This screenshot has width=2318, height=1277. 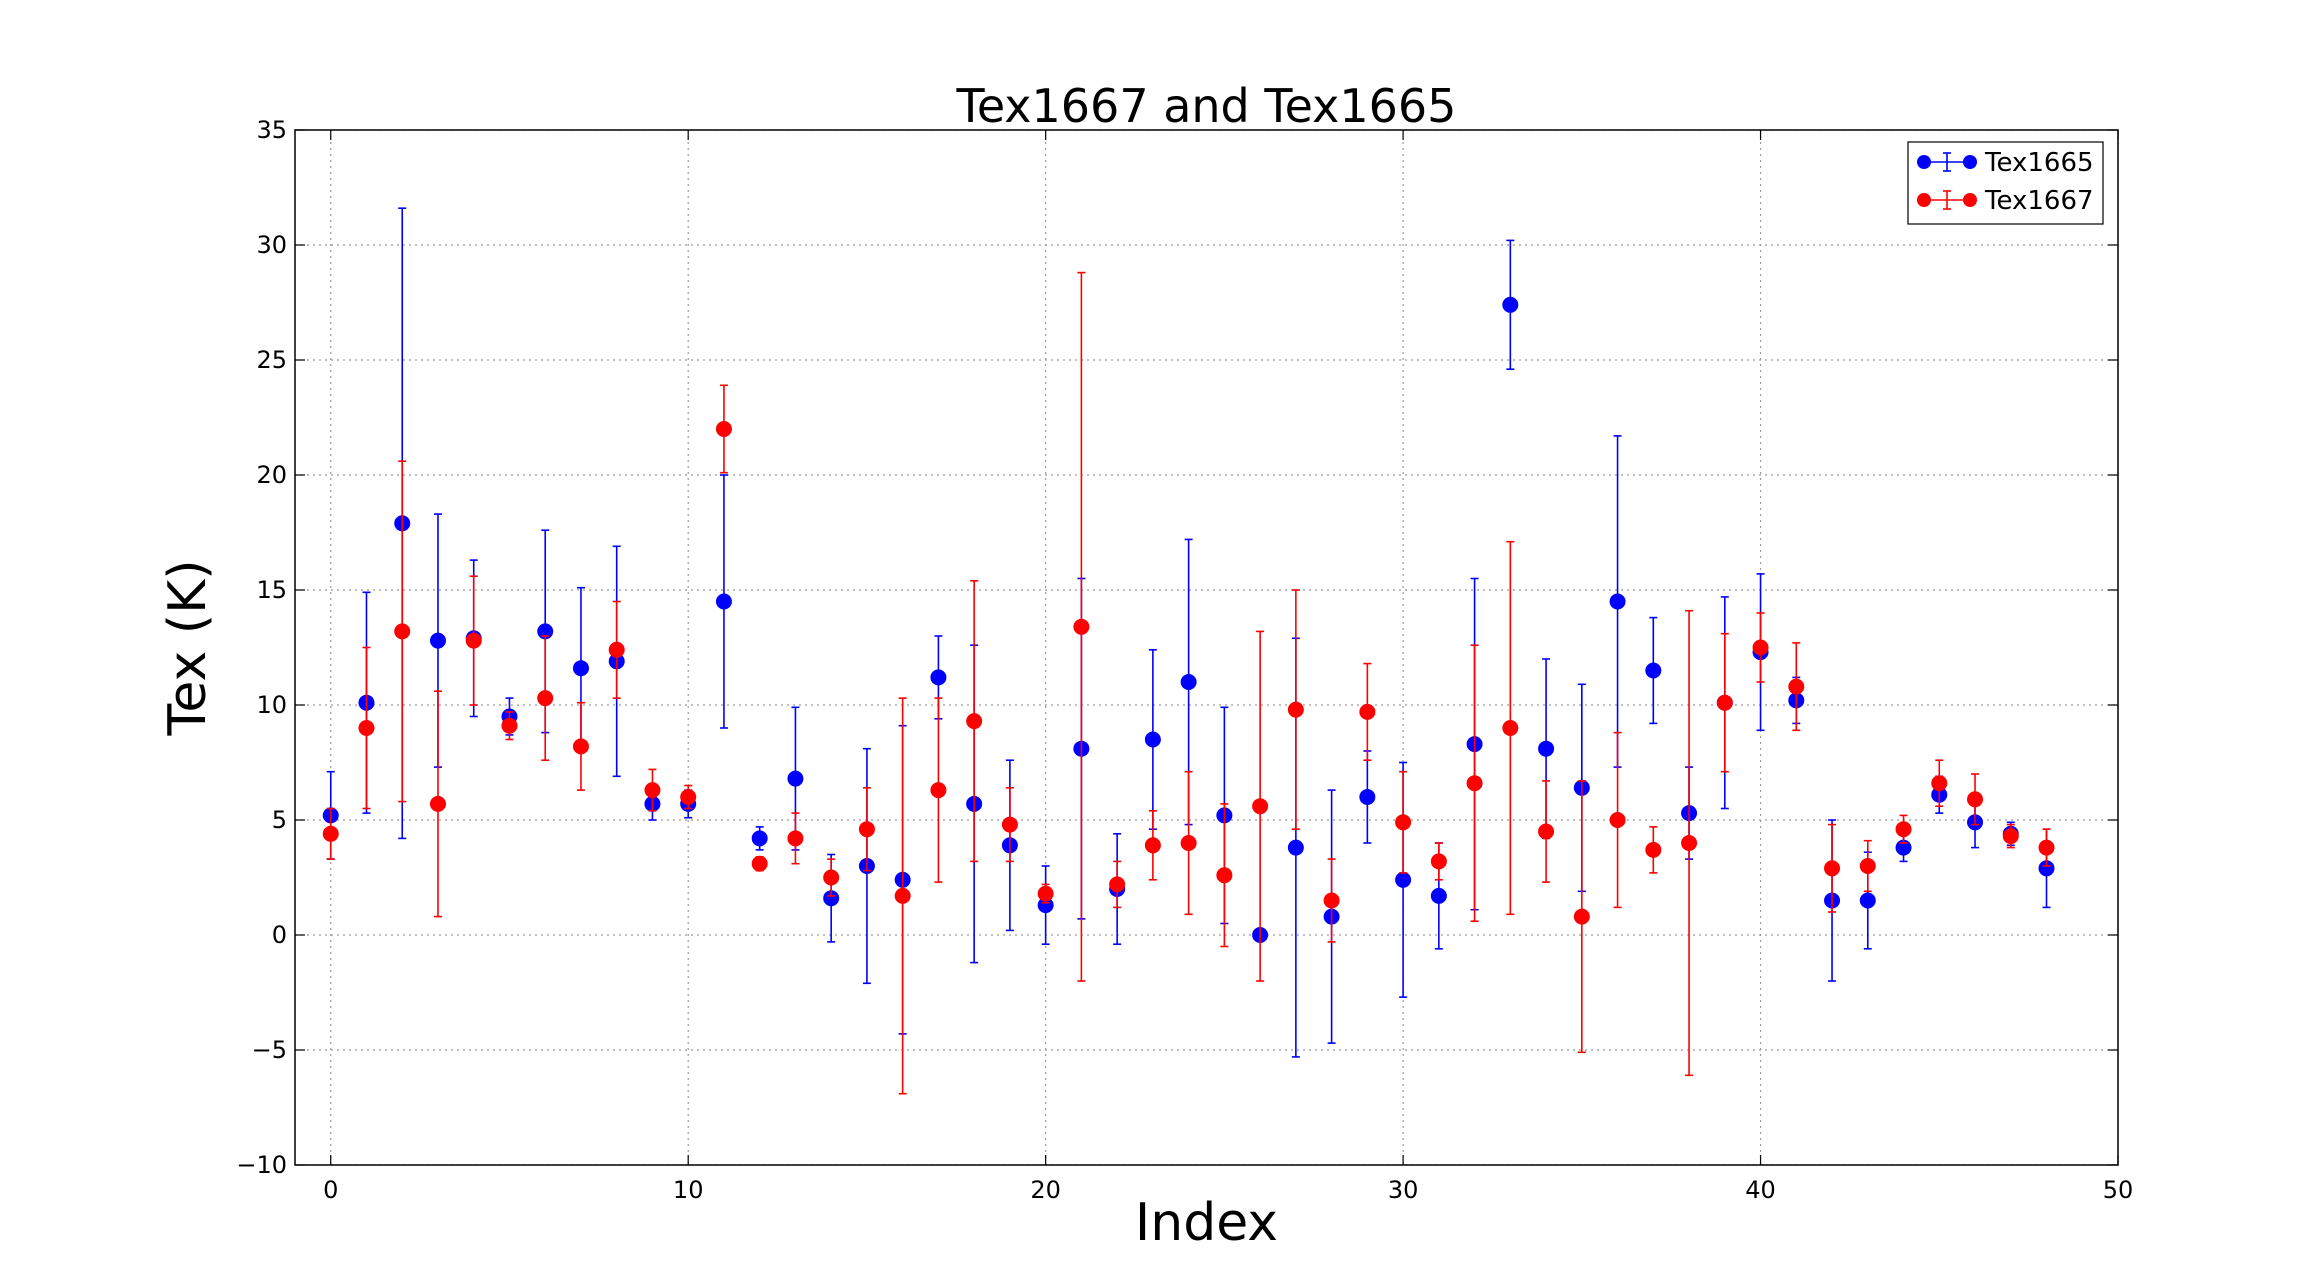 What do you see at coordinates (279, 935) in the screenshot?
I see `y-tick-label: 0` at bounding box center [279, 935].